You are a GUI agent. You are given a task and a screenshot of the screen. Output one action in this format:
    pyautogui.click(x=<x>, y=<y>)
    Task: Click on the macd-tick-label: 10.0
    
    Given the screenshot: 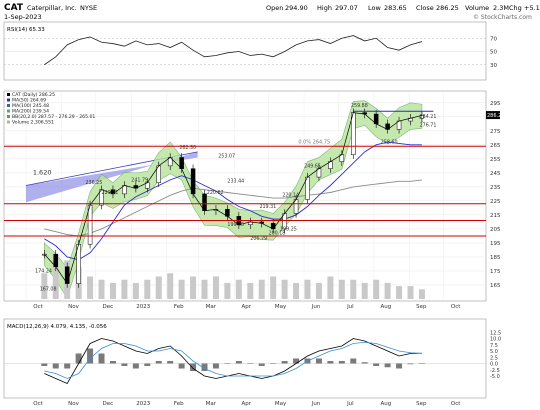 What is the action you would take?
    pyautogui.click(x=495, y=340)
    